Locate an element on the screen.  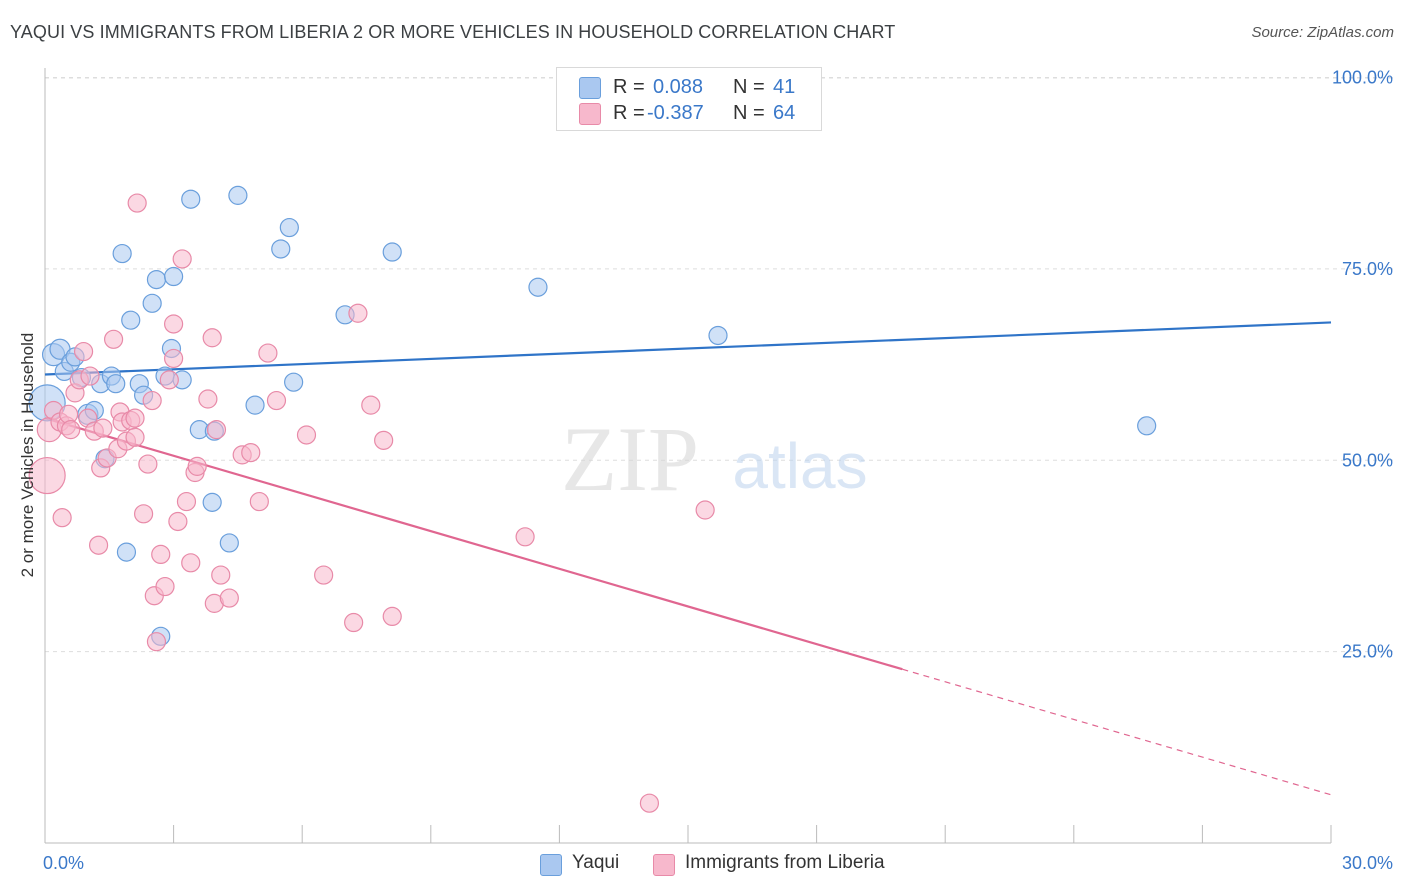
yaqui-trend-line is located at coordinates (688, 348).